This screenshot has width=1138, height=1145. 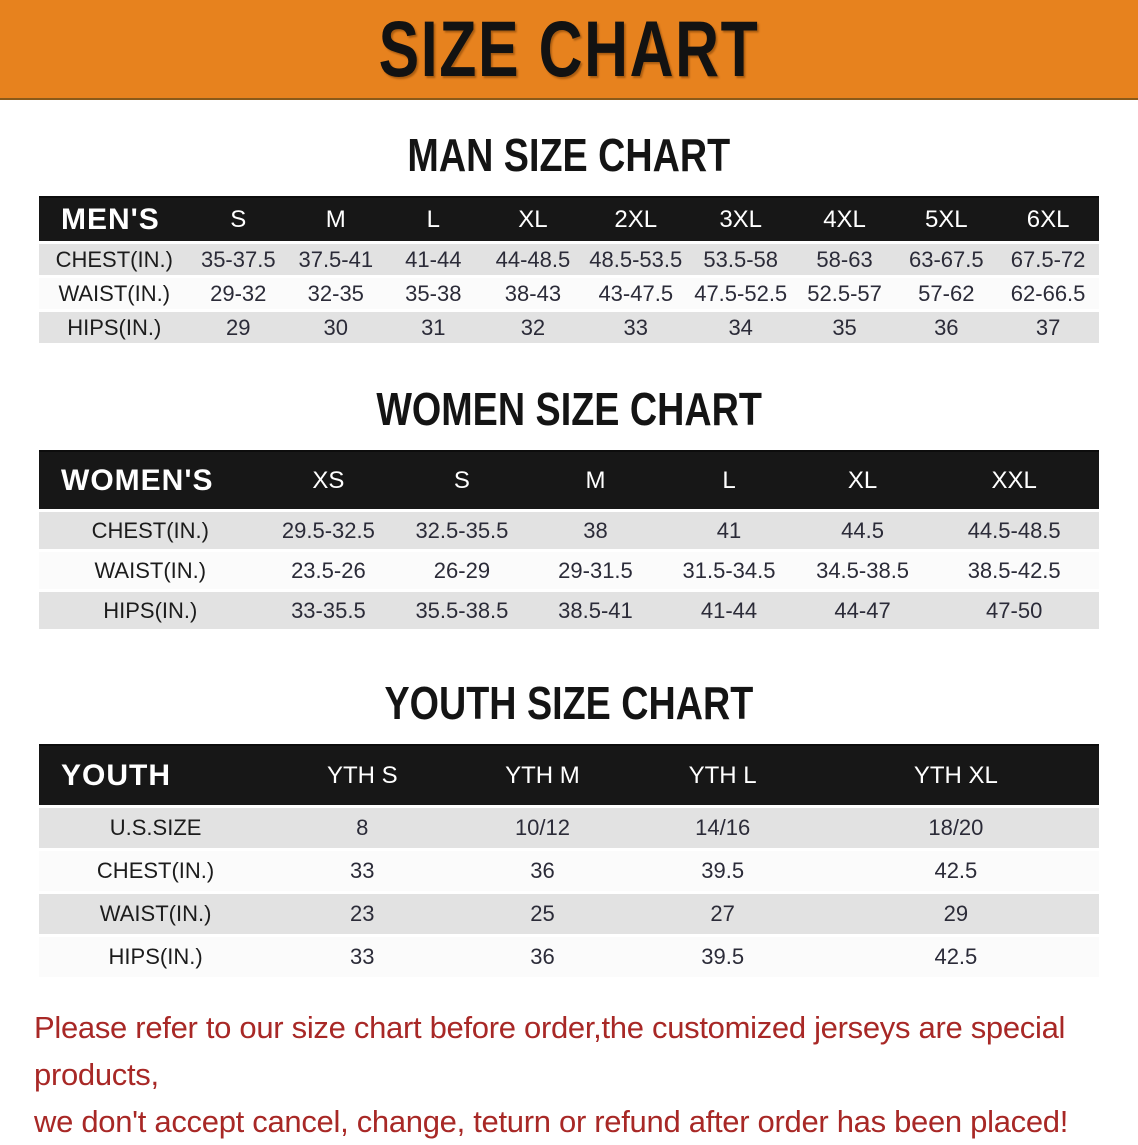 I want to click on youth-corner-label: YOUTH, so click(x=156, y=776).